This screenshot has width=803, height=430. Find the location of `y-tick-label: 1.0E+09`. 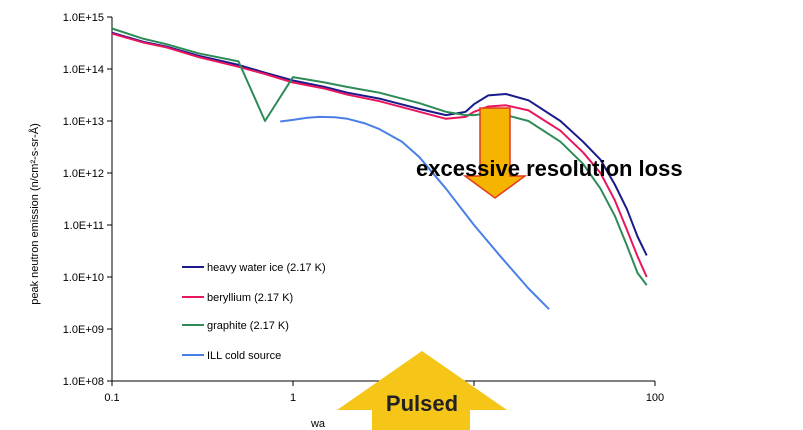

y-tick-label: 1.0E+09 is located at coordinates (83, 330).